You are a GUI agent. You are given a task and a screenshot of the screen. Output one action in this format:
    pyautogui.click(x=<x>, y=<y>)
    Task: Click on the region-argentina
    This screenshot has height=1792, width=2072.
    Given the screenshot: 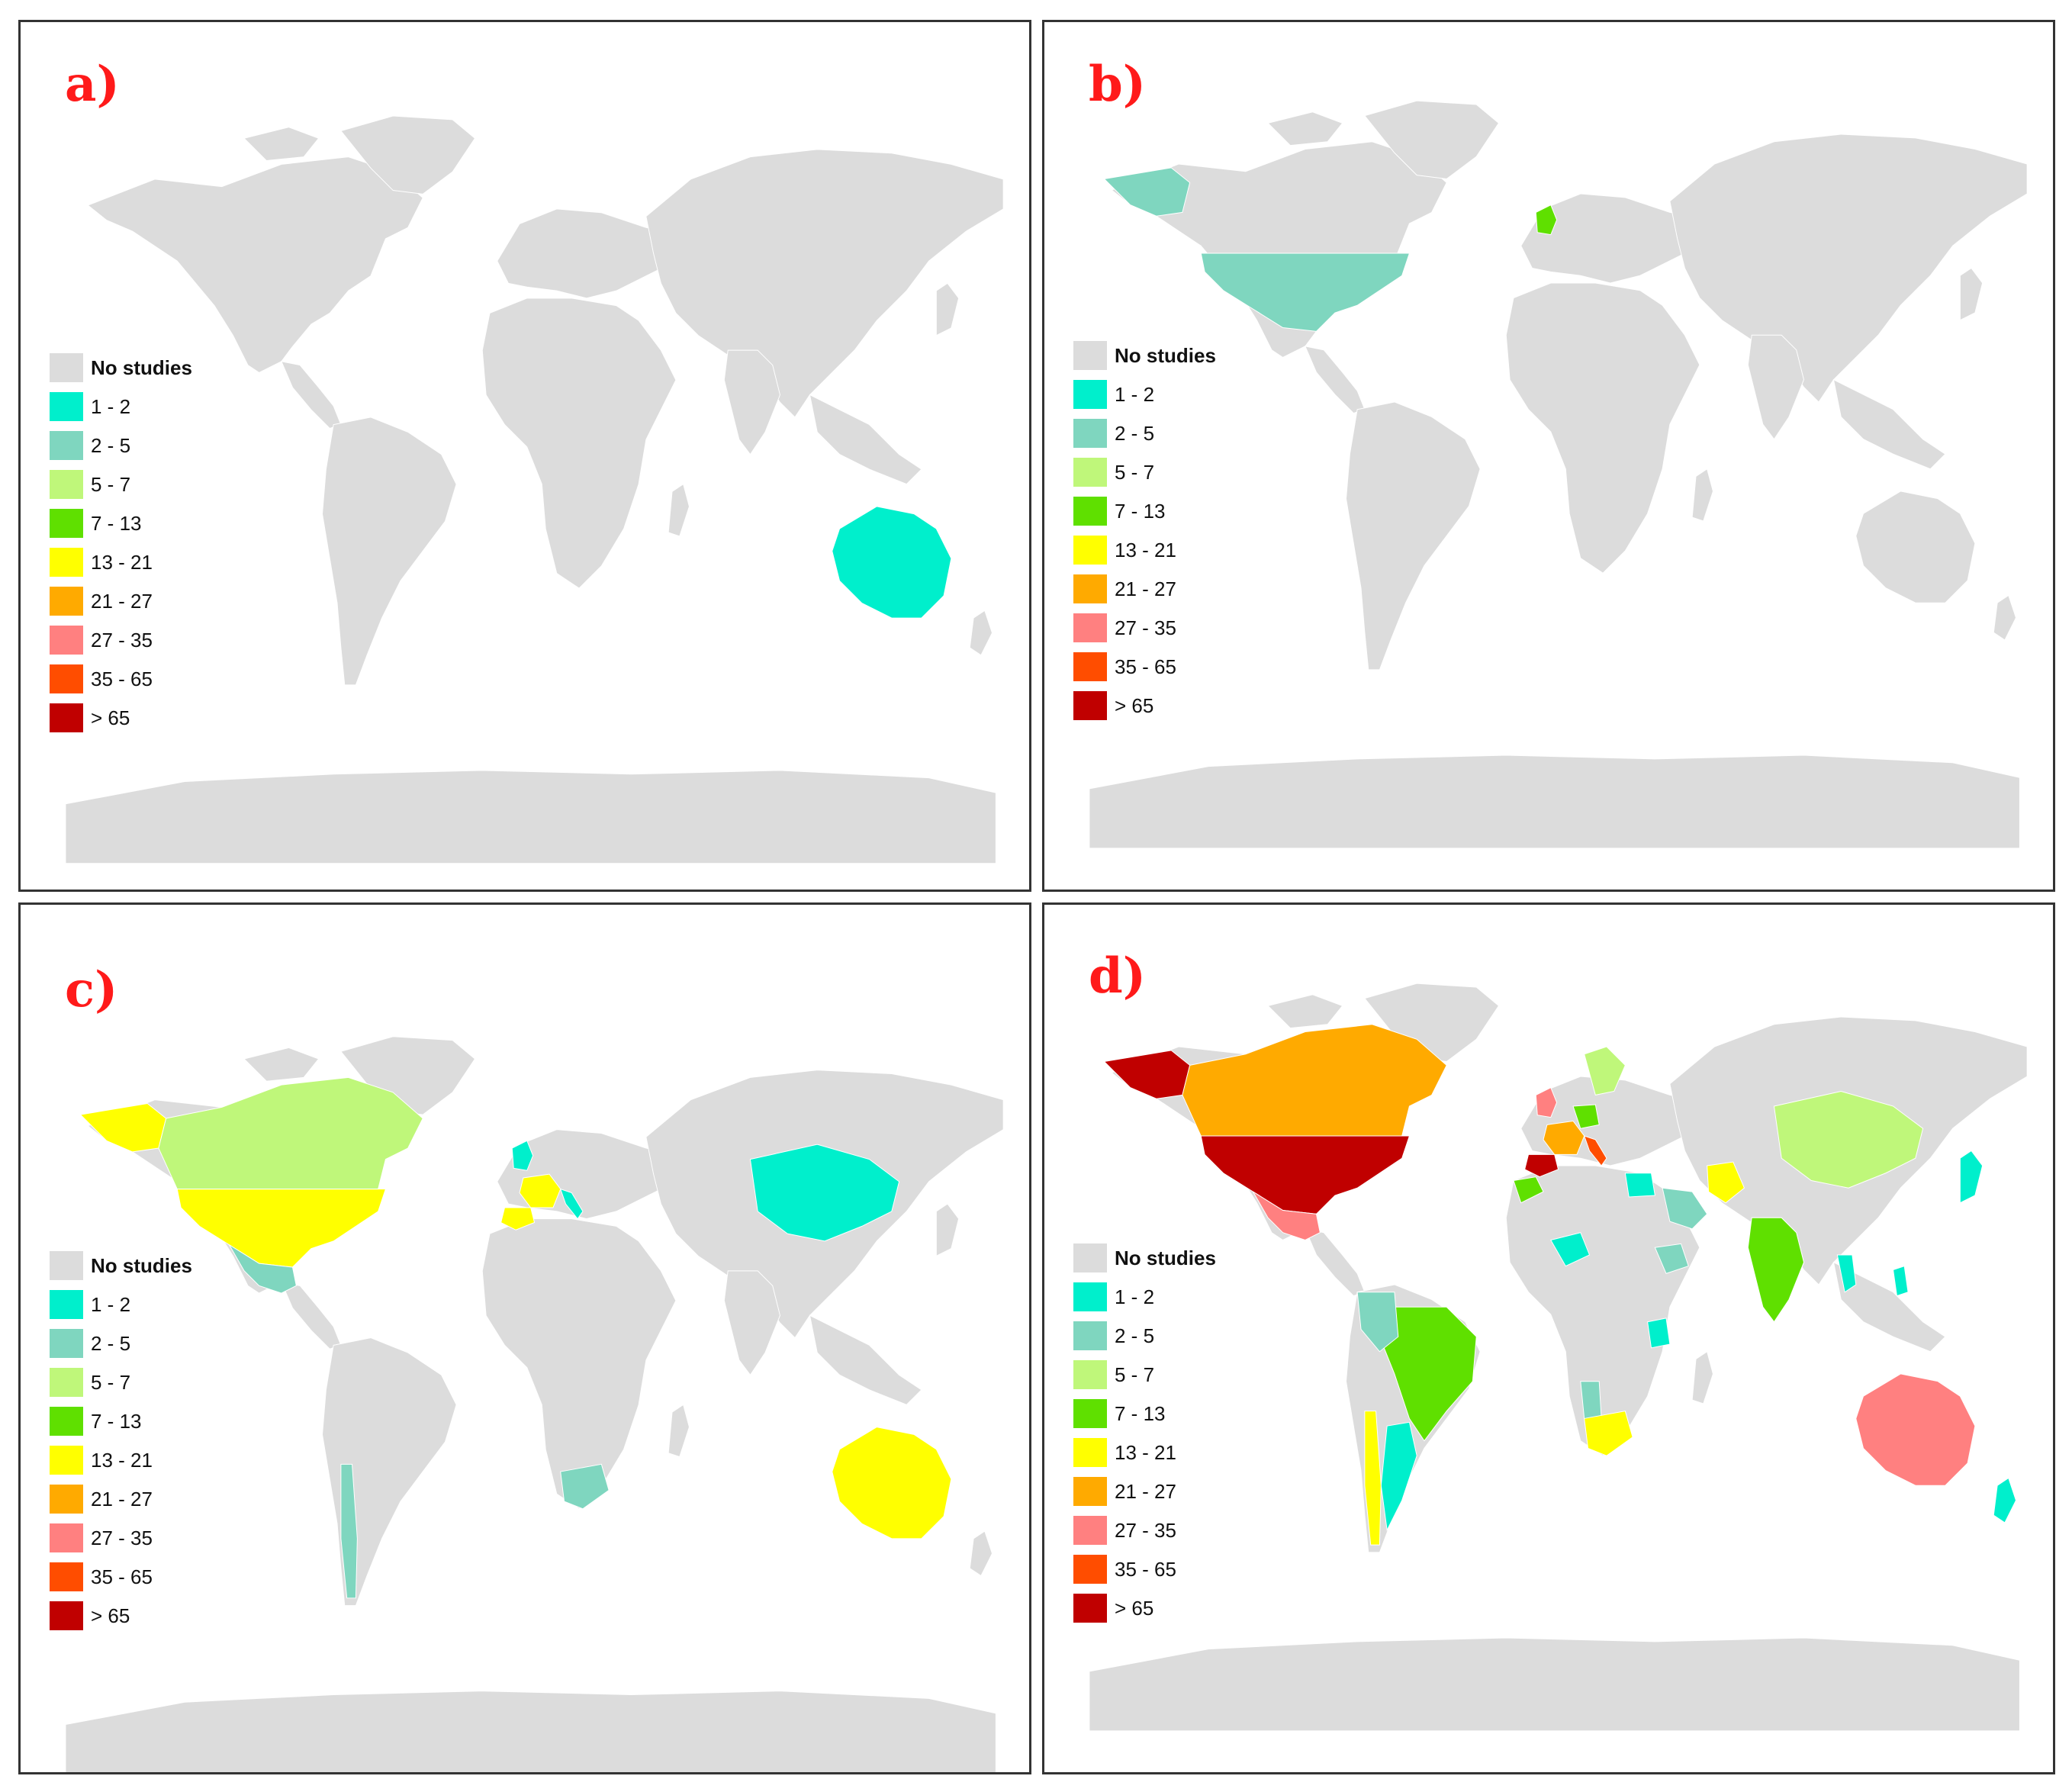 What is the action you would take?
    pyautogui.click(x=1398, y=1476)
    